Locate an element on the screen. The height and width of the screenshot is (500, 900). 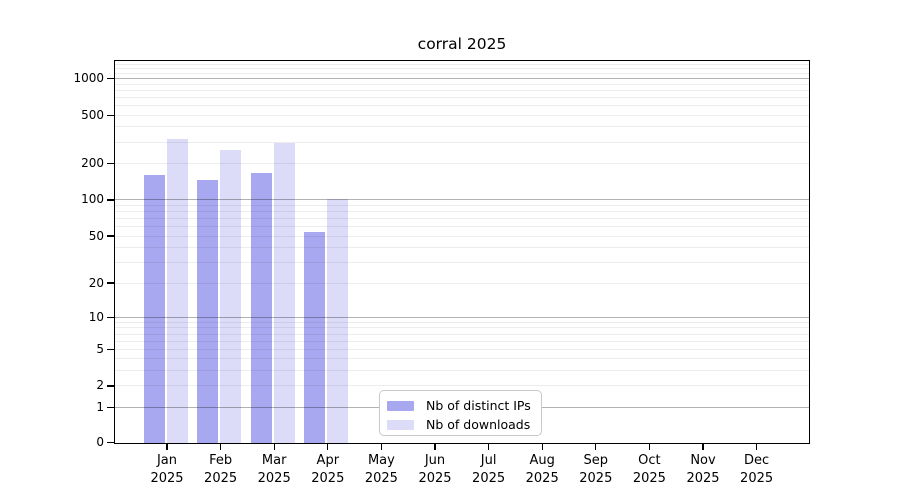
x-tick-month: Oct is located at coordinates (649, 460).